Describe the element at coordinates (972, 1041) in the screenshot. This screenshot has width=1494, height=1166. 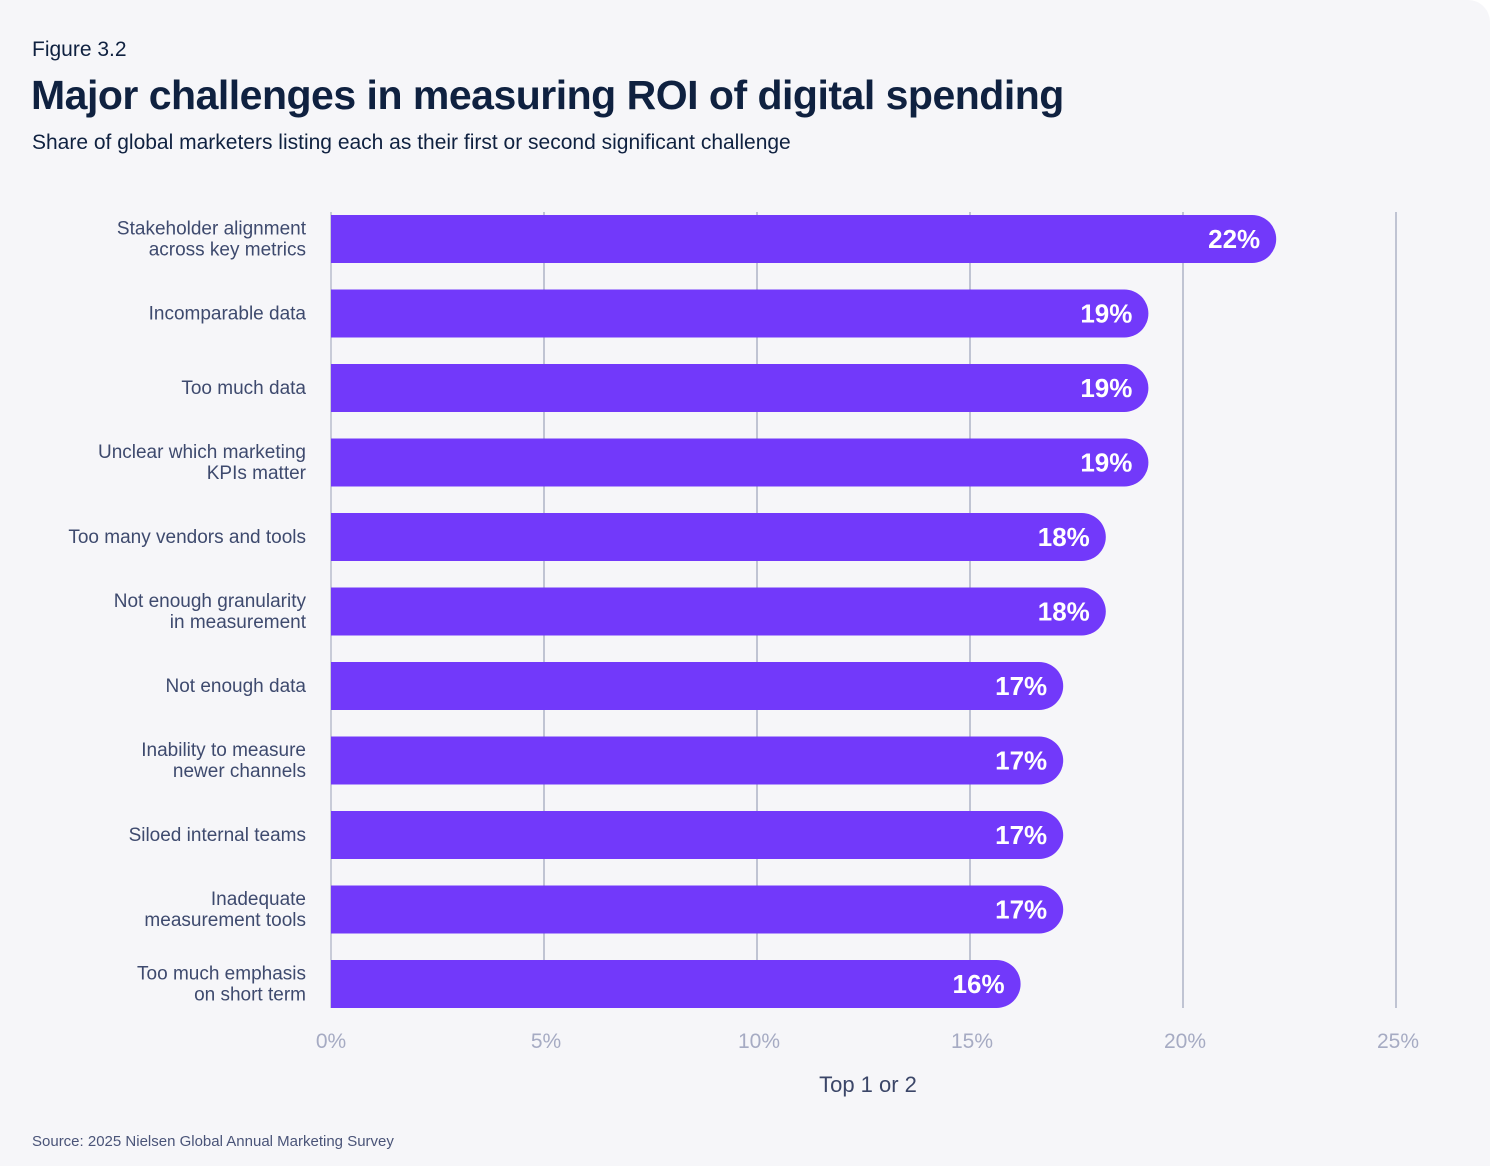
I see `x-tick-label: 15%` at that location.